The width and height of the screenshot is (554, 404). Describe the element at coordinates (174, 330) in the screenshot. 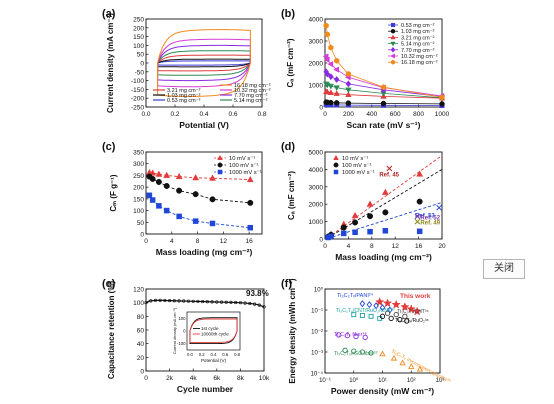

I see `inset-y-label: Current density (mA cm⁻²)` at that location.